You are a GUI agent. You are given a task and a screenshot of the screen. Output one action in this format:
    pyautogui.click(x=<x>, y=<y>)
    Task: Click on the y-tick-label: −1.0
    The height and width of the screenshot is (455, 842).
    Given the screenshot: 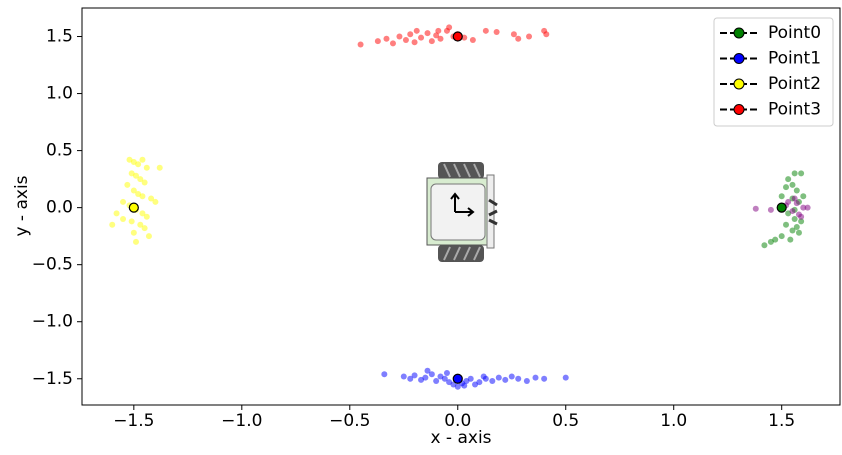 What is the action you would take?
    pyautogui.click(x=52, y=322)
    